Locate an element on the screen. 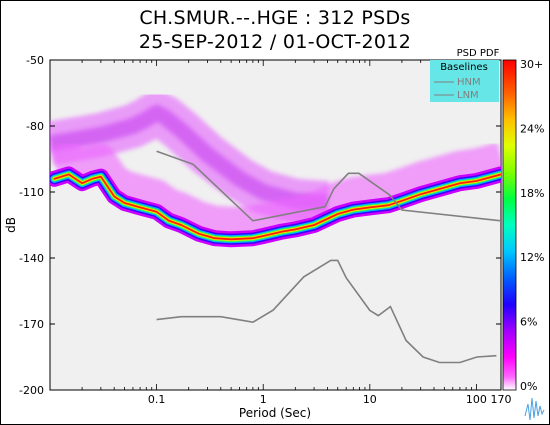 The height and width of the screenshot is (425, 550). colorbar-tick-label: 24% is located at coordinates (532, 128).